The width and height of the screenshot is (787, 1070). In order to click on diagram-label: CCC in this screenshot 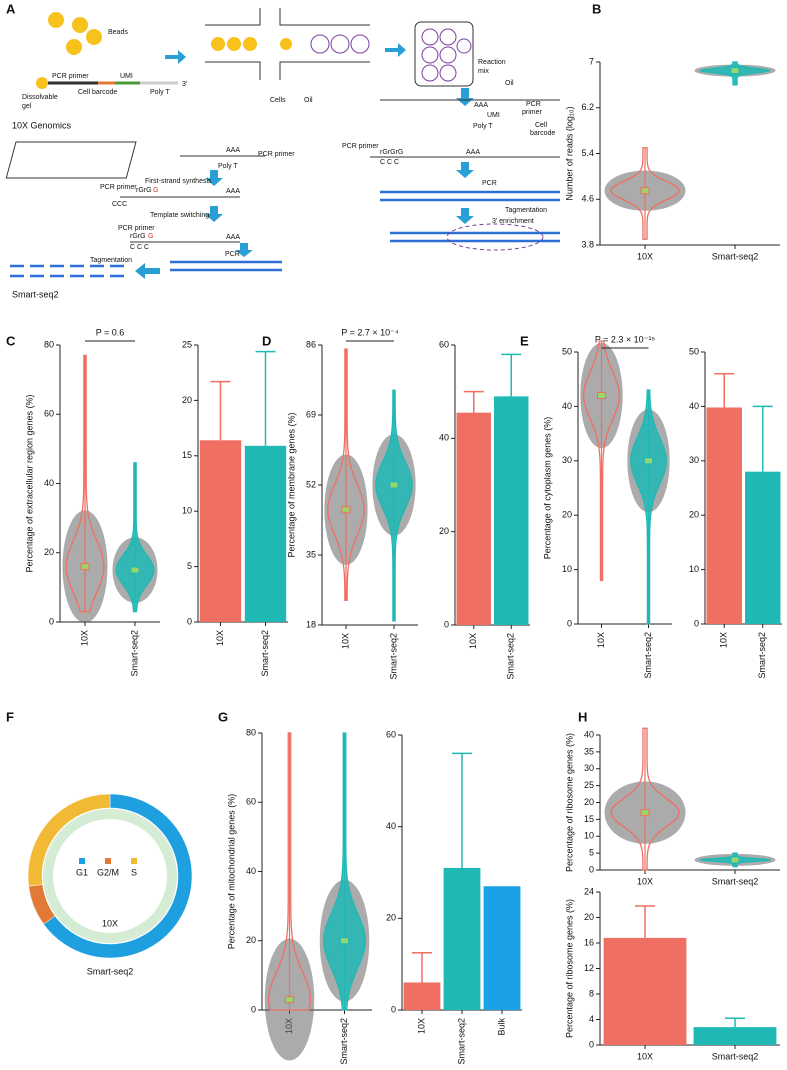, I will do `click(119, 204)`.